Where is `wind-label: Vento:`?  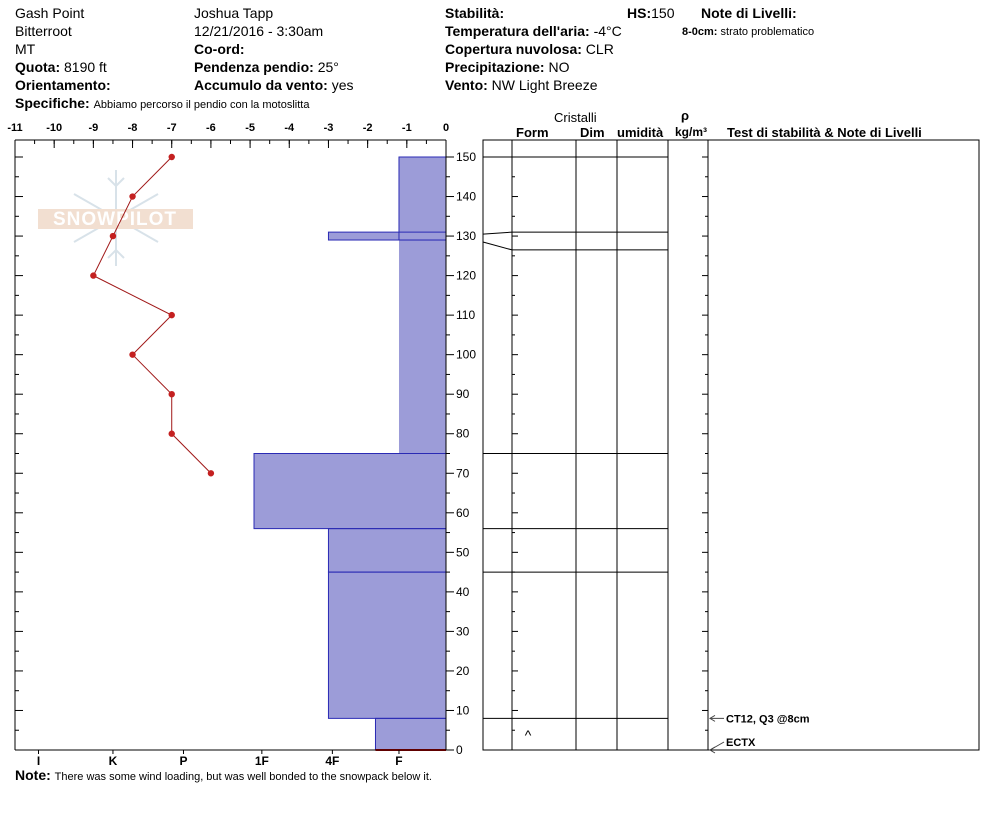
wind-label: Vento: is located at coordinates (466, 85).